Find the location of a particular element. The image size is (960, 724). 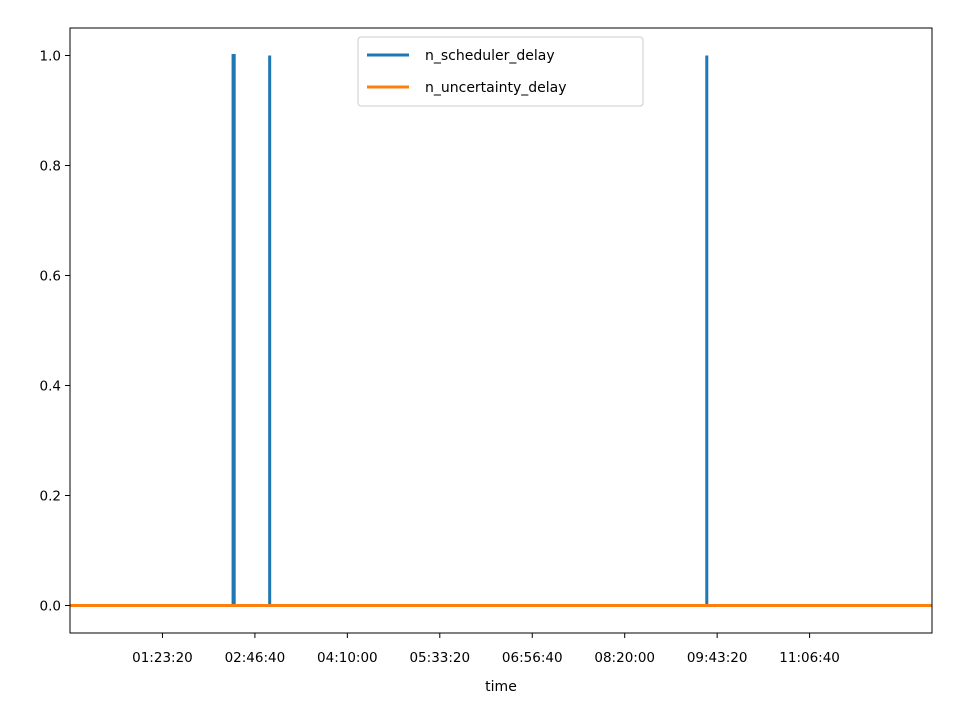

y-tick-label: 0.6 is located at coordinates (50, 277).